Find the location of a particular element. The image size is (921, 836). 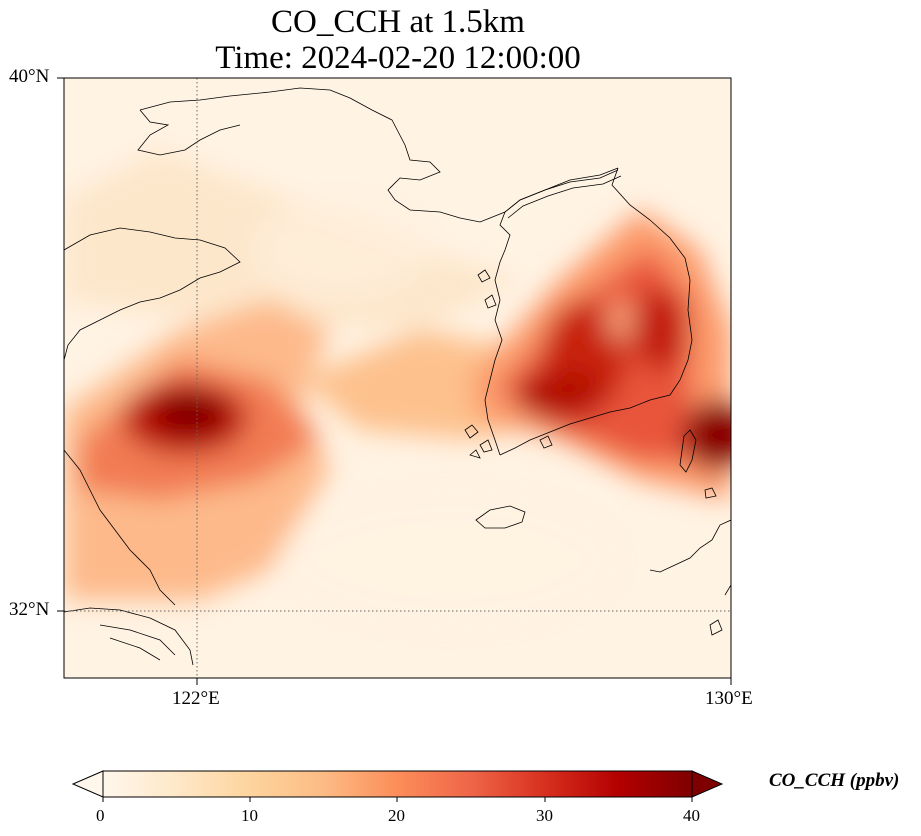

colorbar is located at coordinates (397, 786).